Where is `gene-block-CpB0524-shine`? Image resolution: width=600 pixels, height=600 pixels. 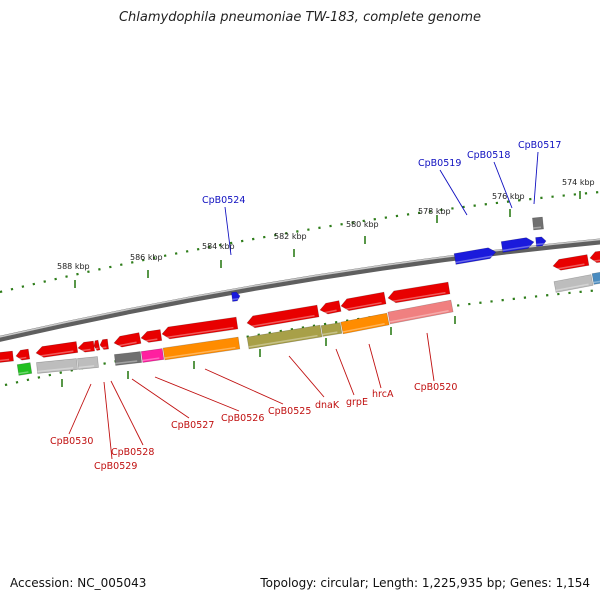
gene-block-CpB0524-shine is located at coordinates (235, 299).